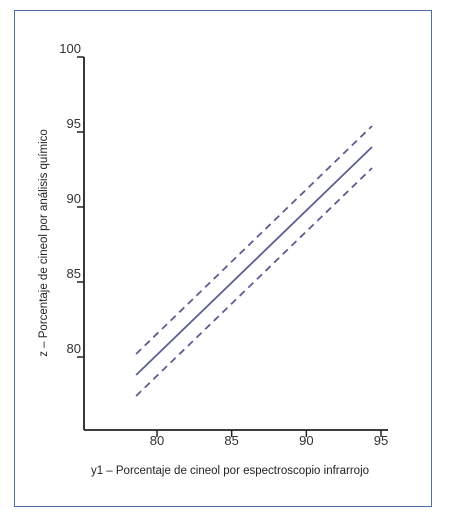 The image size is (450, 521). I want to click on y-tick-label: 95, so click(74, 123).